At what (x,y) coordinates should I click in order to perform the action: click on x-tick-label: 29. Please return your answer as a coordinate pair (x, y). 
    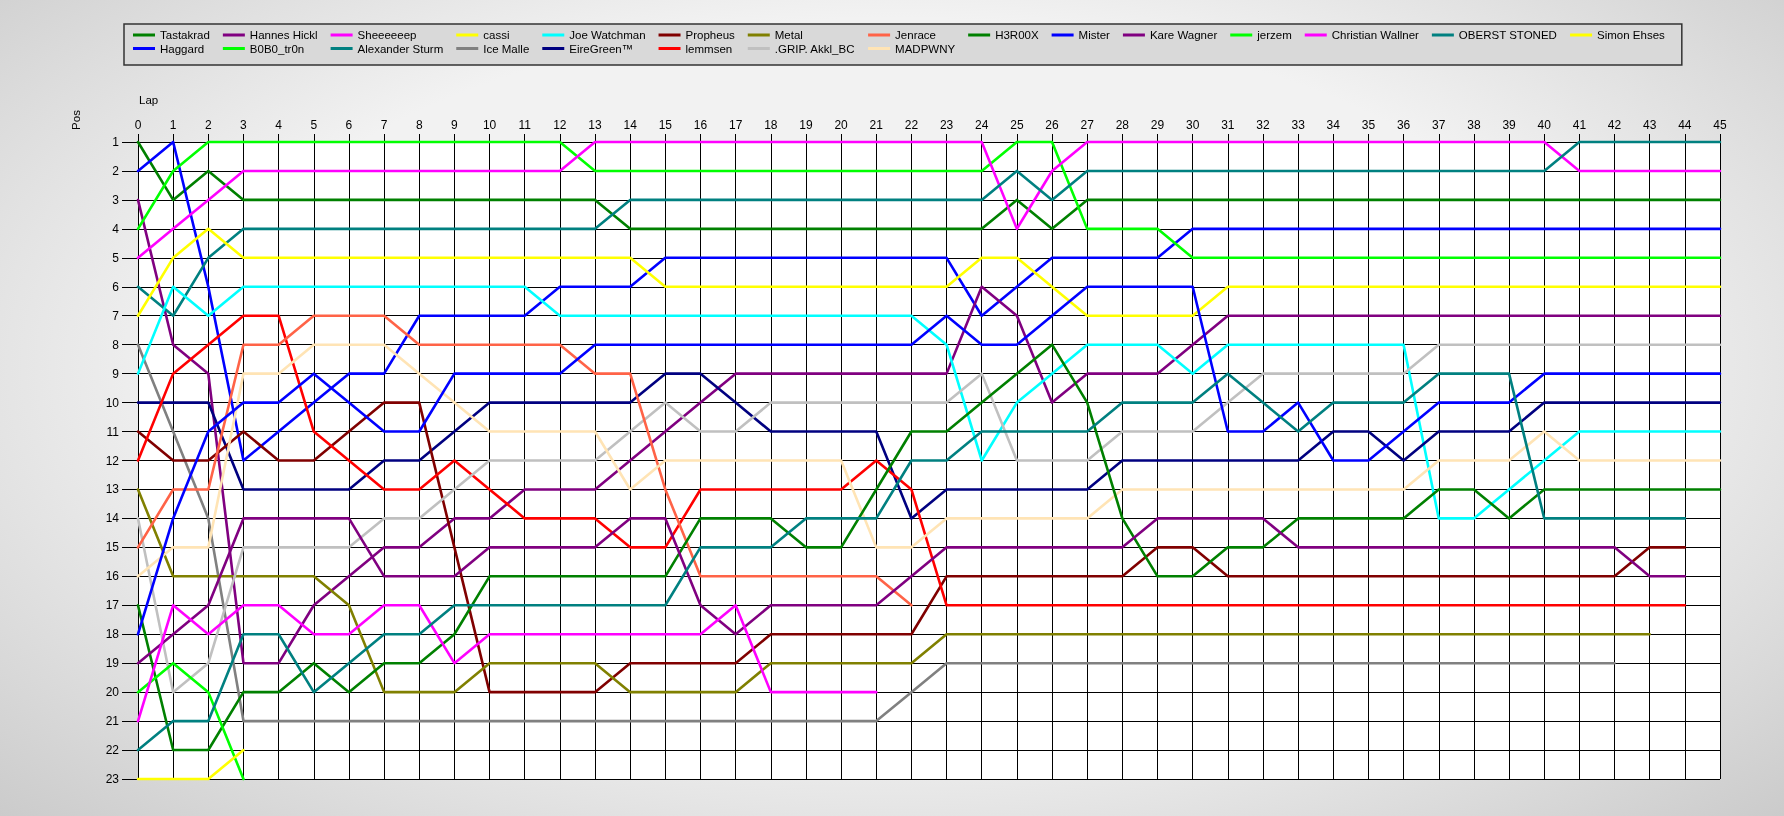
    Looking at the image, I should click on (1157, 125).